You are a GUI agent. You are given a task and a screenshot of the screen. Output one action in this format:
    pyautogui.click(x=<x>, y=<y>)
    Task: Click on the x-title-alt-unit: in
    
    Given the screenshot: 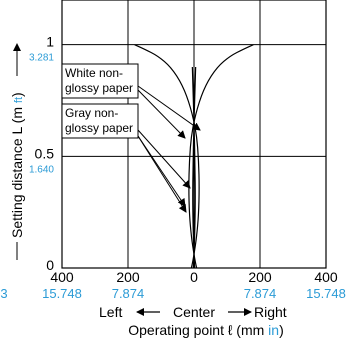 What is the action you would take?
    pyautogui.click(x=273, y=330)
    